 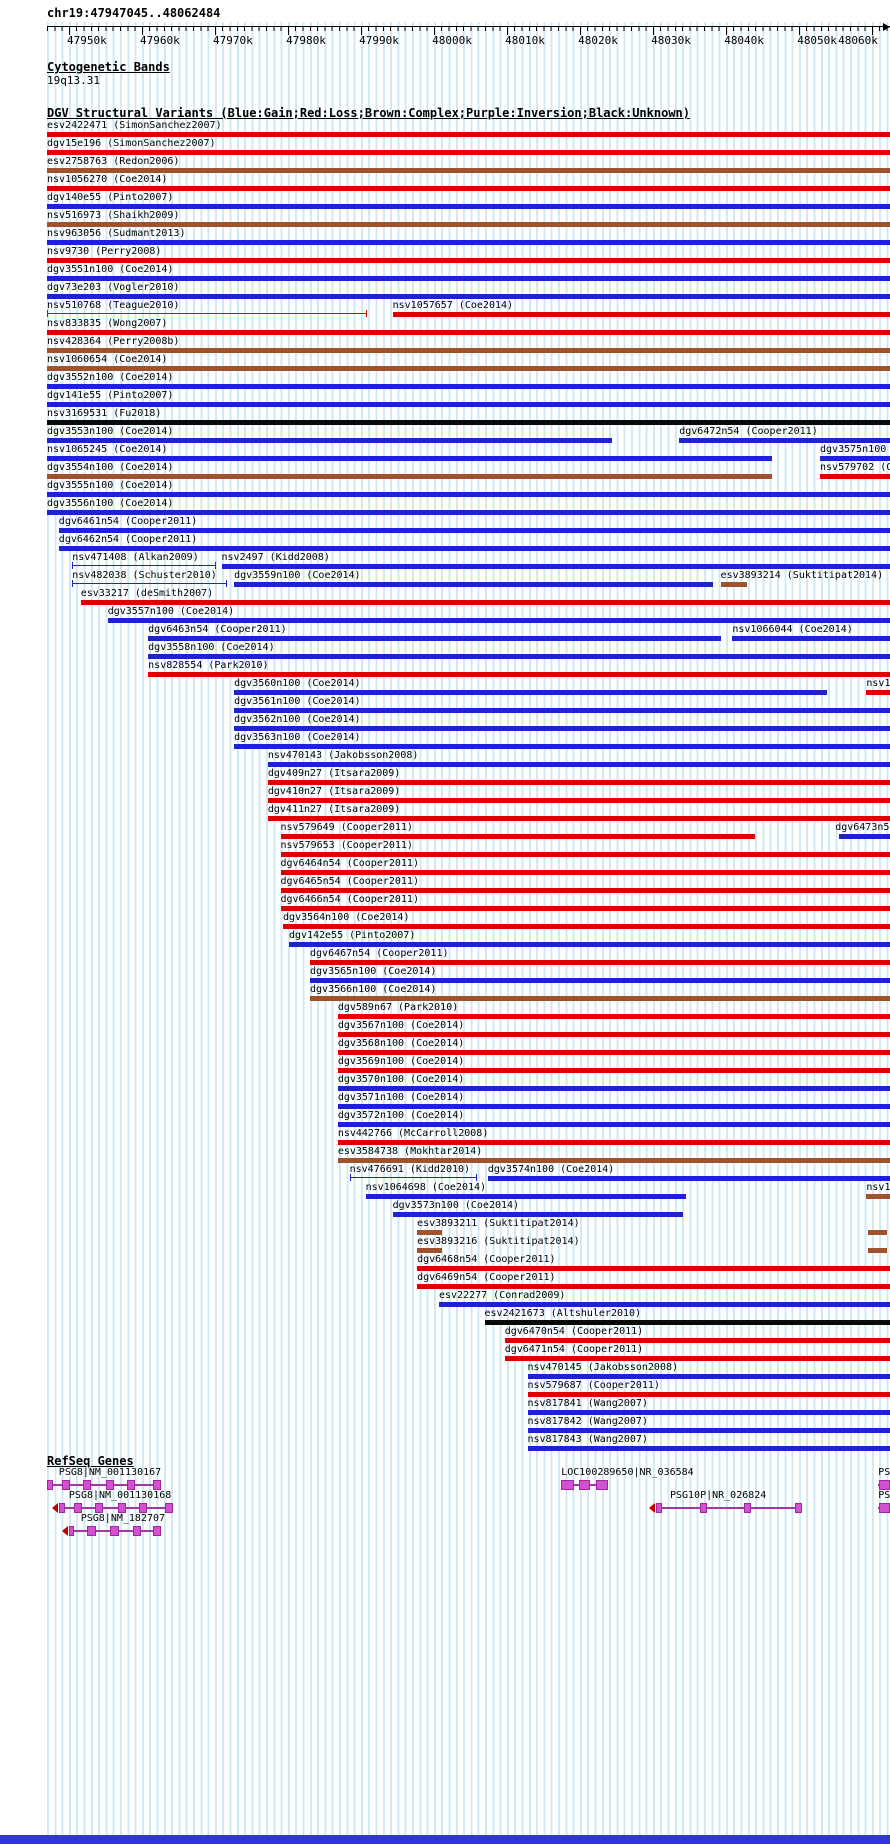 What do you see at coordinates (468, 993) in the screenshot?
I see `dgv-row: dgv3566n100 (Coe2014)` at bounding box center [468, 993].